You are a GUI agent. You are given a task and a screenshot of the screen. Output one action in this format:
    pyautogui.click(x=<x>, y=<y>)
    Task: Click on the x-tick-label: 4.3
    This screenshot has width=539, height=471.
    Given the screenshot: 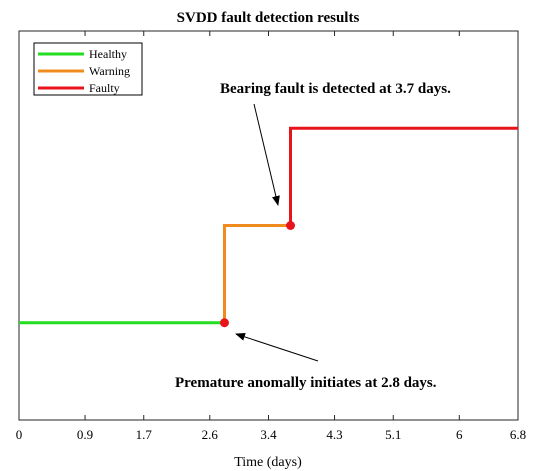 What is the action you would take?
    pyautogui.click(x=334, y=434)
    